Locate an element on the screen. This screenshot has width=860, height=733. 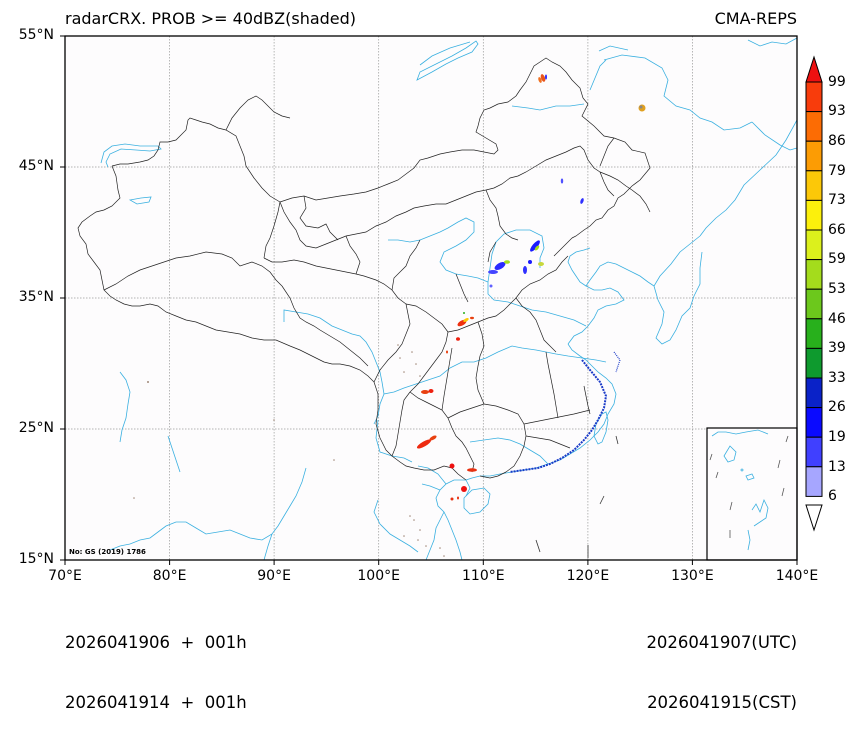
xtick-120e: 120°E is located at coordinates (588, 576).